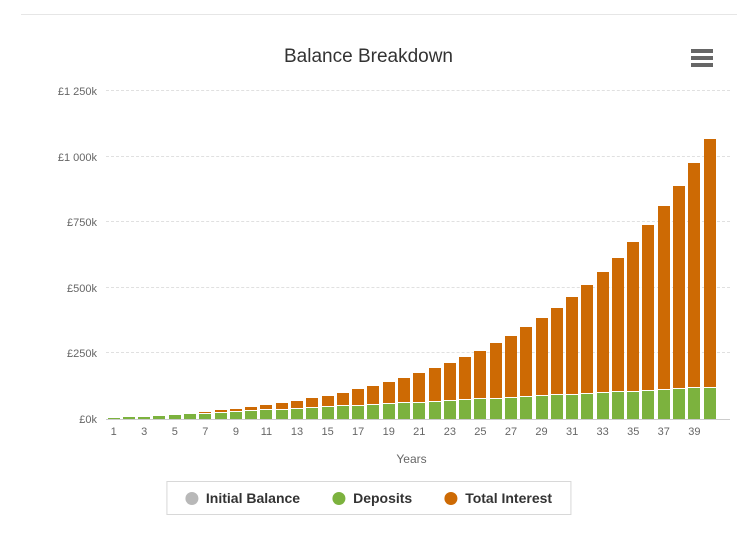  What do you see at coordinates (663, 432) in the screenshot?
I see `x-axis-label: 37` at bounding box center [663, 432].